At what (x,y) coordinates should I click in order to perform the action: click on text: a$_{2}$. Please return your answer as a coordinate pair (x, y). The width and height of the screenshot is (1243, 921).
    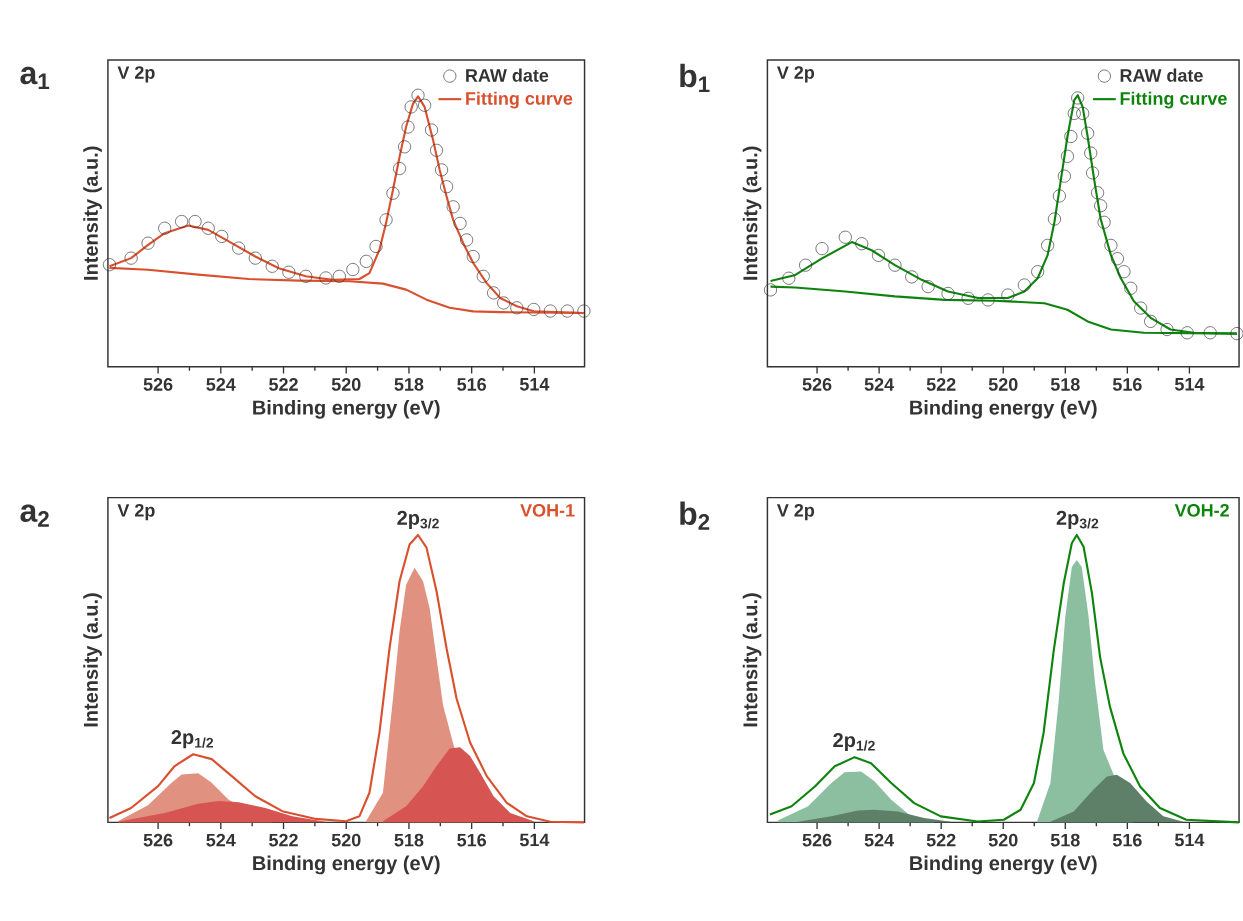
    Looking at the image, I should click on (34, 515).